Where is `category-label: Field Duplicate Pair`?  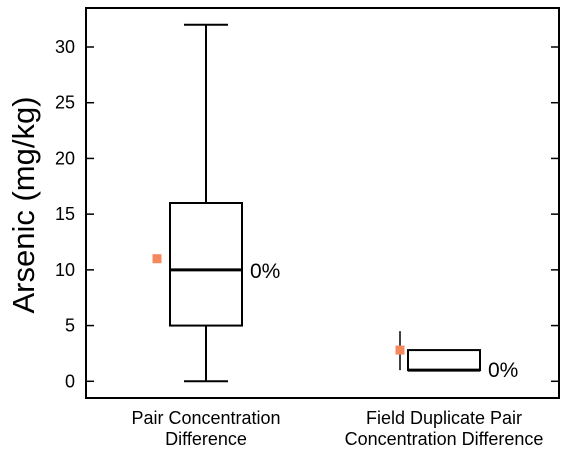 category-label: Field Duplicate Pair is located at coordinates (444, 418).